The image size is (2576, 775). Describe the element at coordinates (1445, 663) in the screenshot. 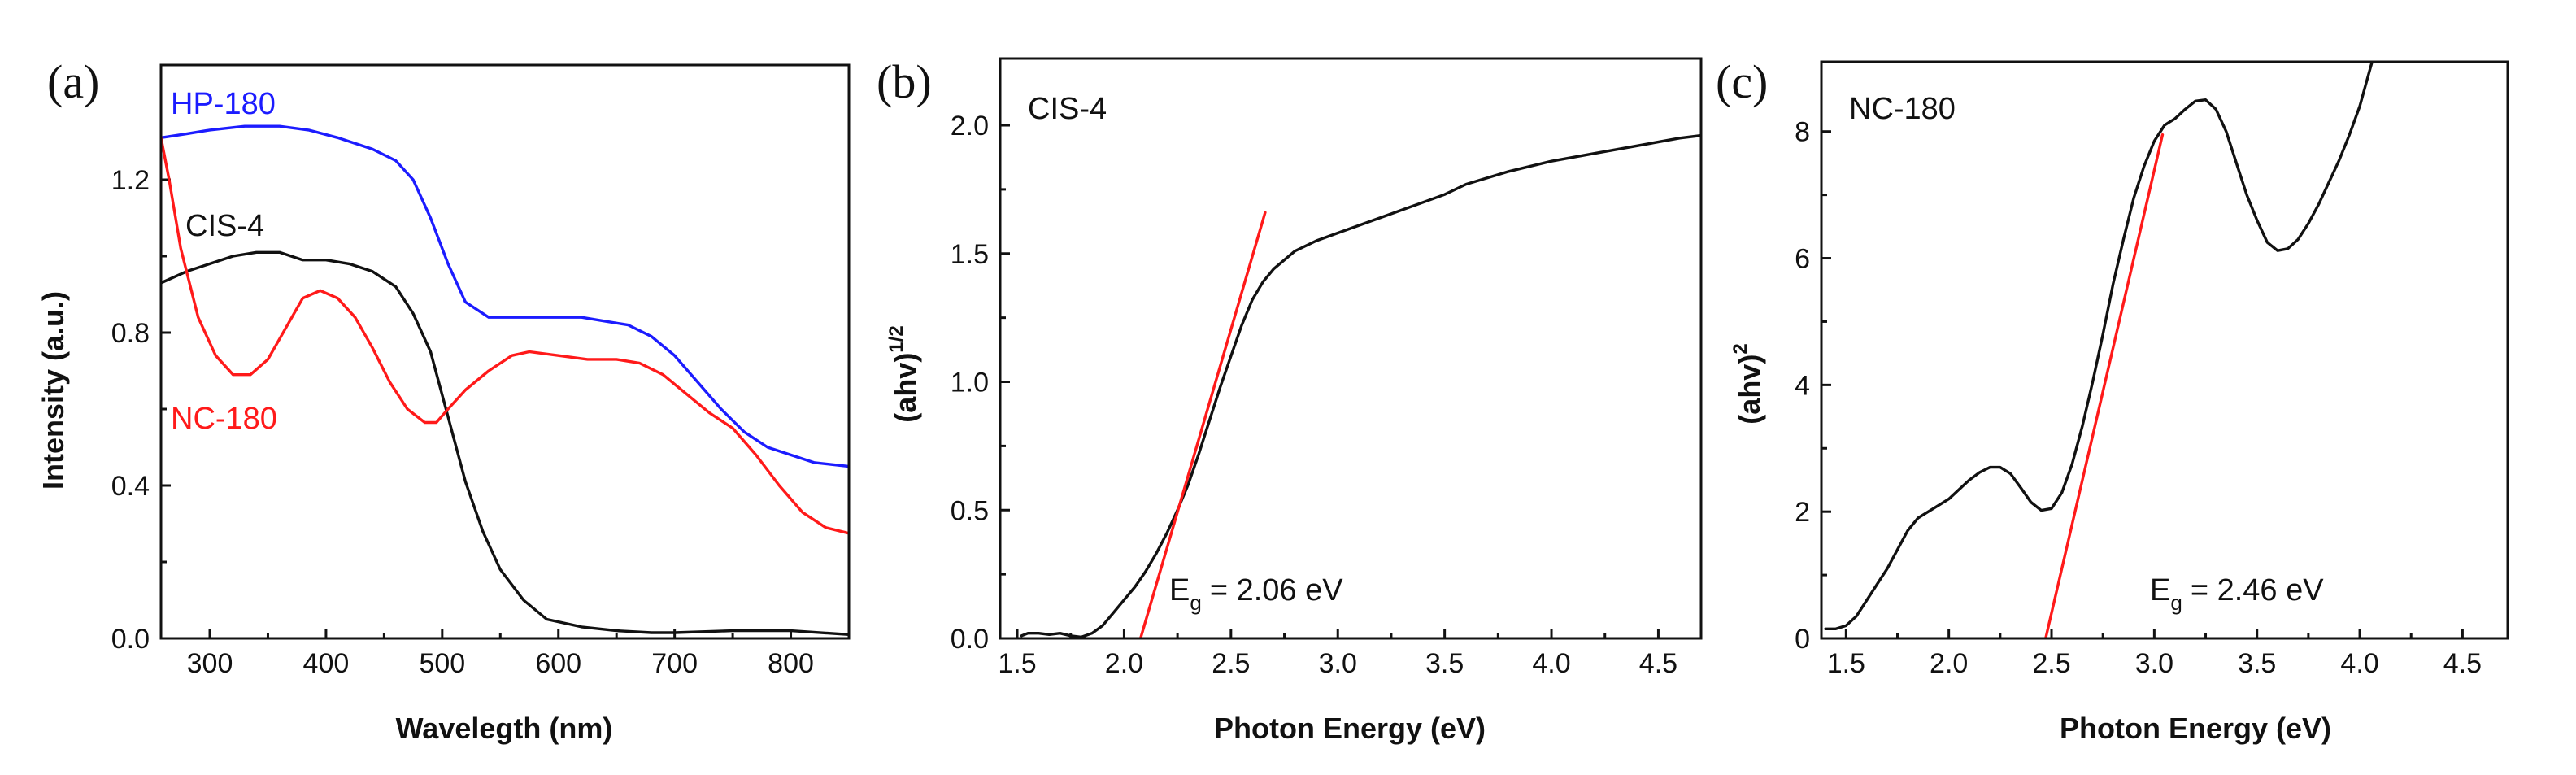

I see `panel-b-xtick-label: 3.5` at that location.